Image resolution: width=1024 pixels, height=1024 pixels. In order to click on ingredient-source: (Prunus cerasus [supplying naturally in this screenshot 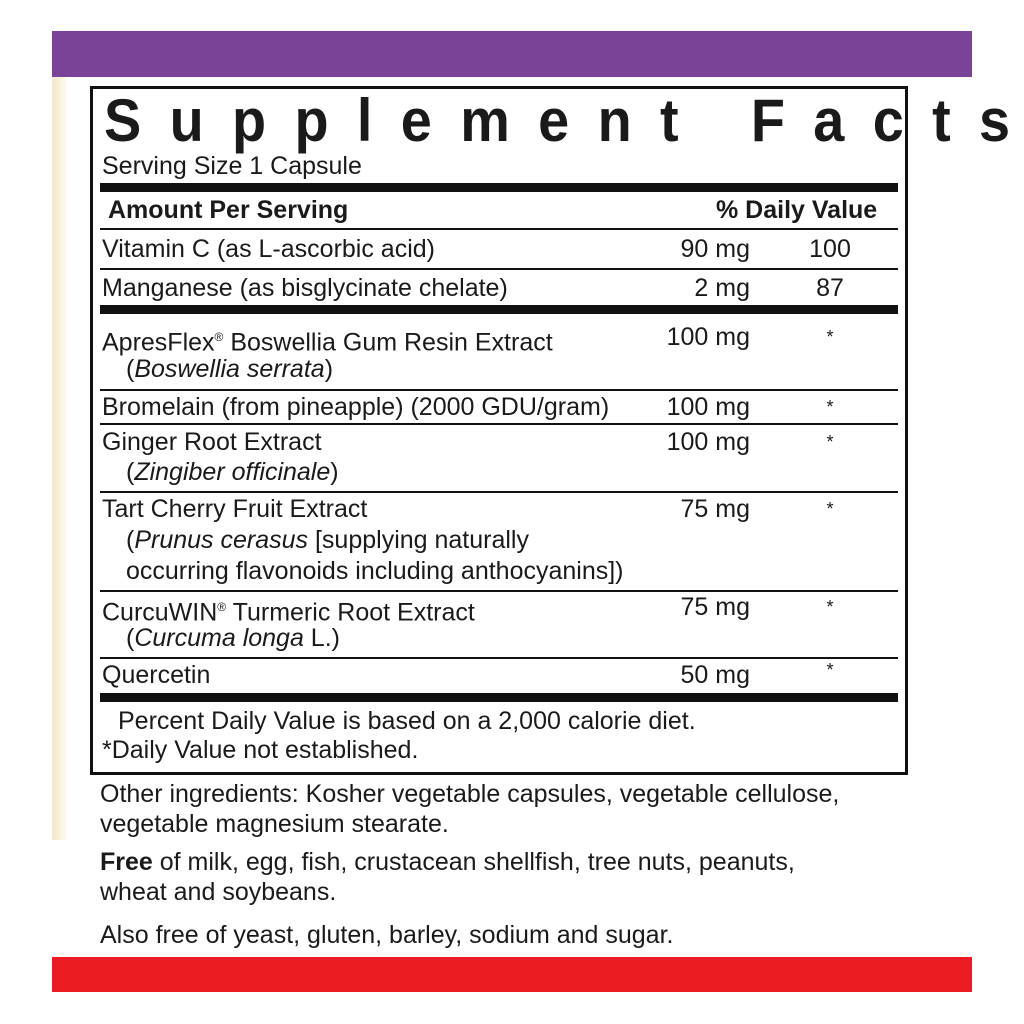, I will do `click(327, 540)`.